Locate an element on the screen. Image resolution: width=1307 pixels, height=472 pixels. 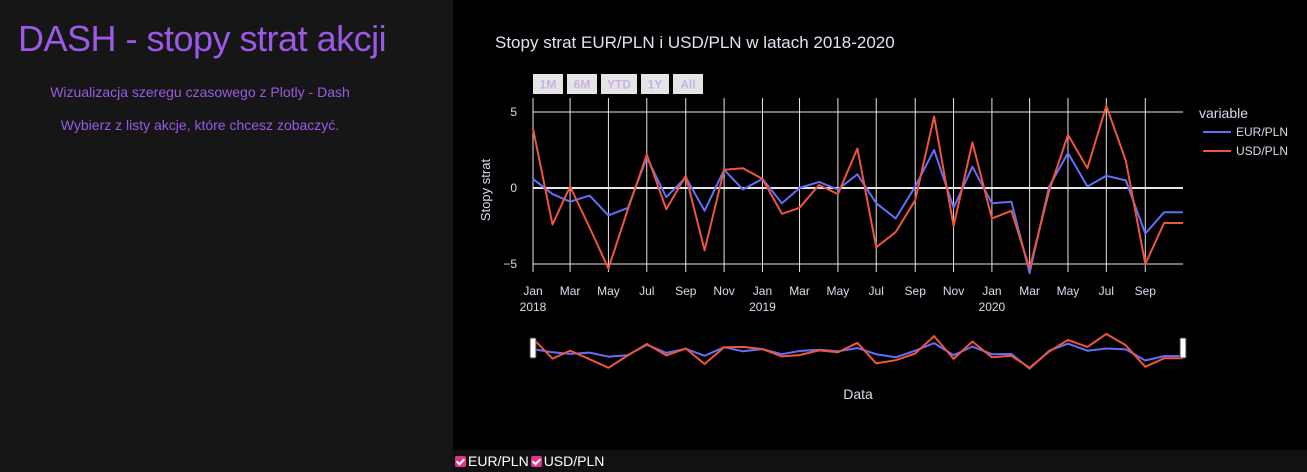
range-button-1y is located at coordinates (655, 84).